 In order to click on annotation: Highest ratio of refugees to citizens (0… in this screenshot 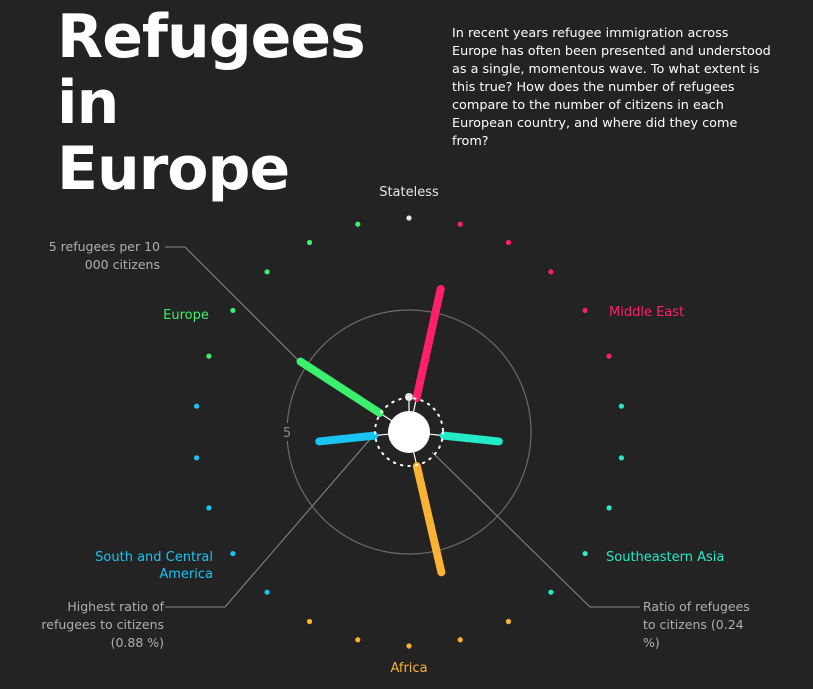, I will do `click(102, 624)`.